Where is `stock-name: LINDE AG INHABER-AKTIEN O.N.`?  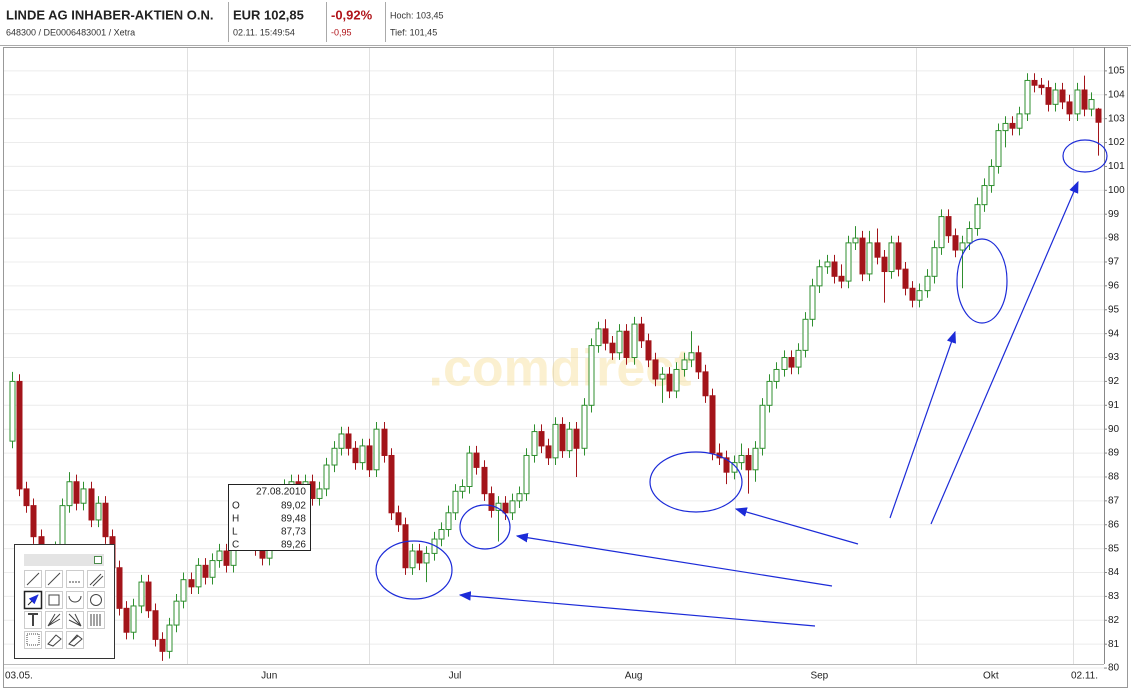
stock-name: LINDE AG INHABER-AKTIEN O.N. is located at coordinates (110, 14).